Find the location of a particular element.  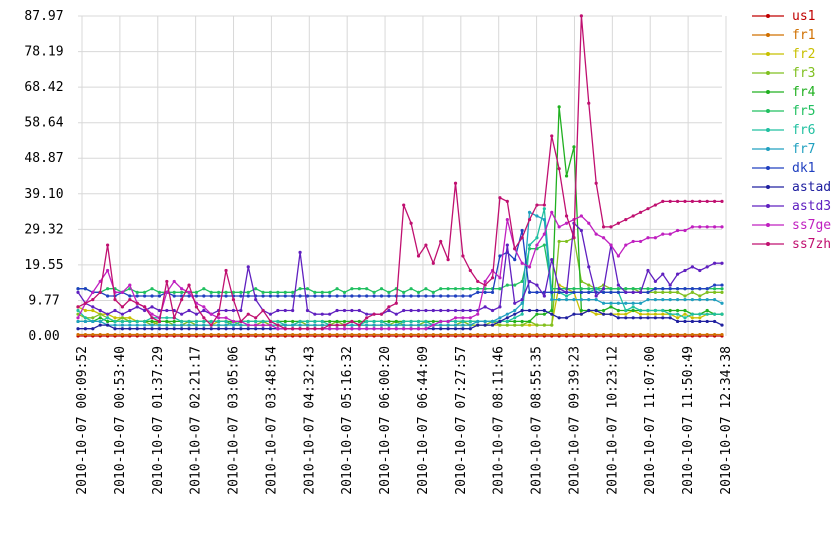

legend-marker-fr6 is located at coordinates (768, 130).